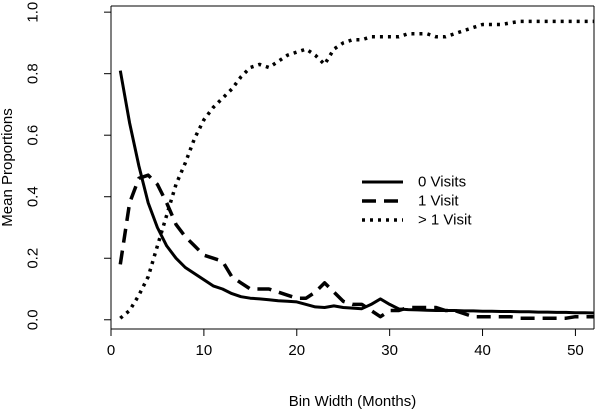 This screenshot has height=412, width=597. What do you see at coordinates (111, 350) in the screenshot?
I see `x-tick-label: 0` at bounding box center [111, 350].